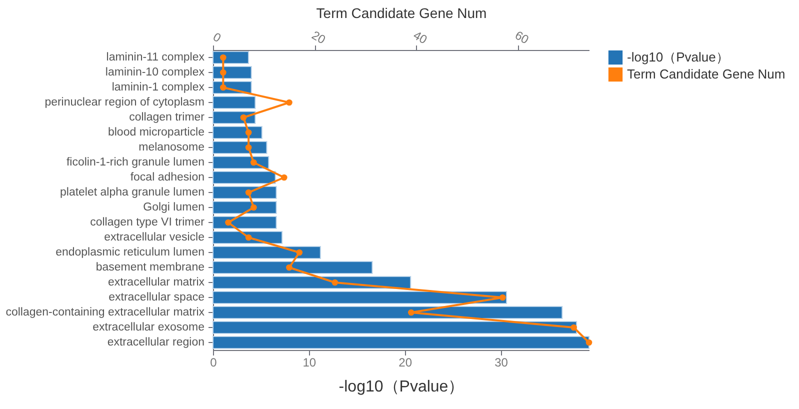  I want to click on legend-label: -log10（Pvalue）, so click(678, 57).